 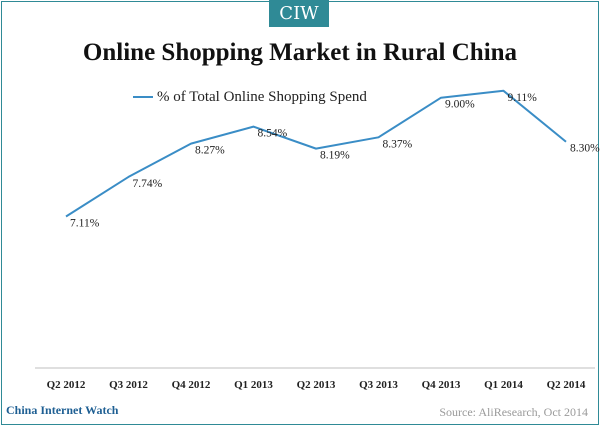 What do you see at coordinates (253, 385) in the screenshot?
I see `x-tick-label: Q1 2013` at bounding box center [253, 385].